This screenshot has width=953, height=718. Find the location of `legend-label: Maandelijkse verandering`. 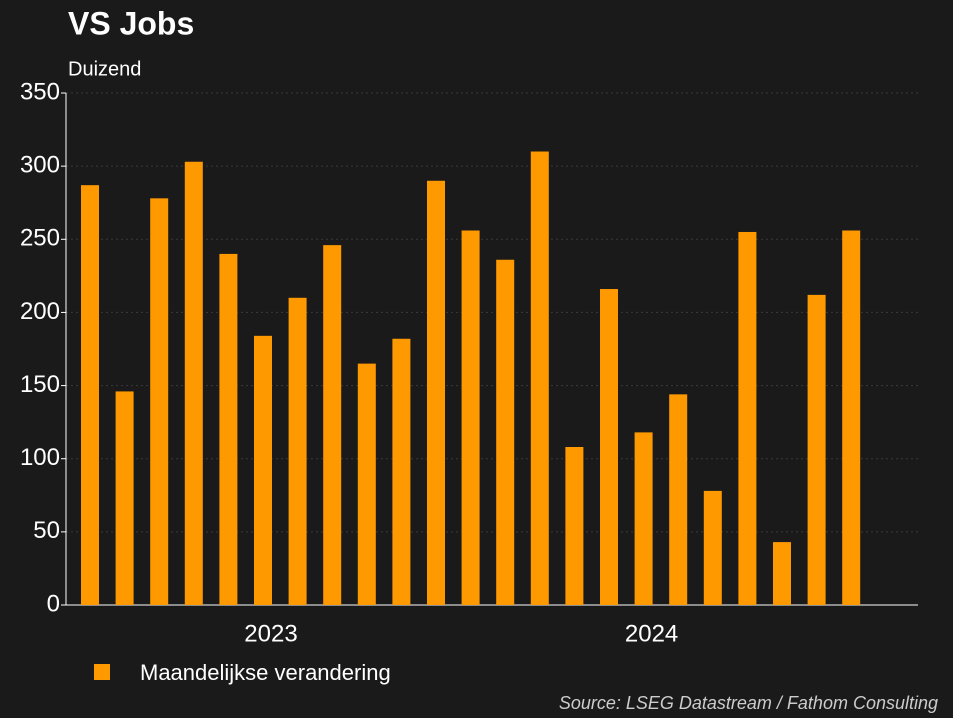

legend-label: Maandelijkse verandering is located at coordinates (265, 672).